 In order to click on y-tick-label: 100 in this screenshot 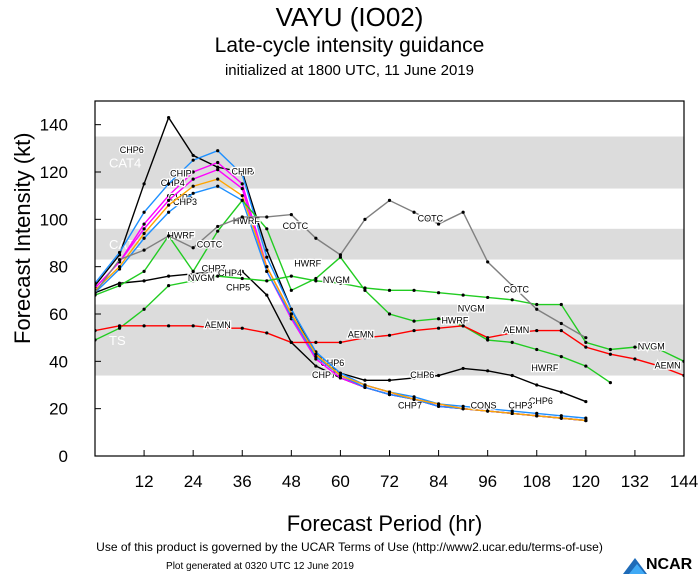, I will do `click(54, 219)`.